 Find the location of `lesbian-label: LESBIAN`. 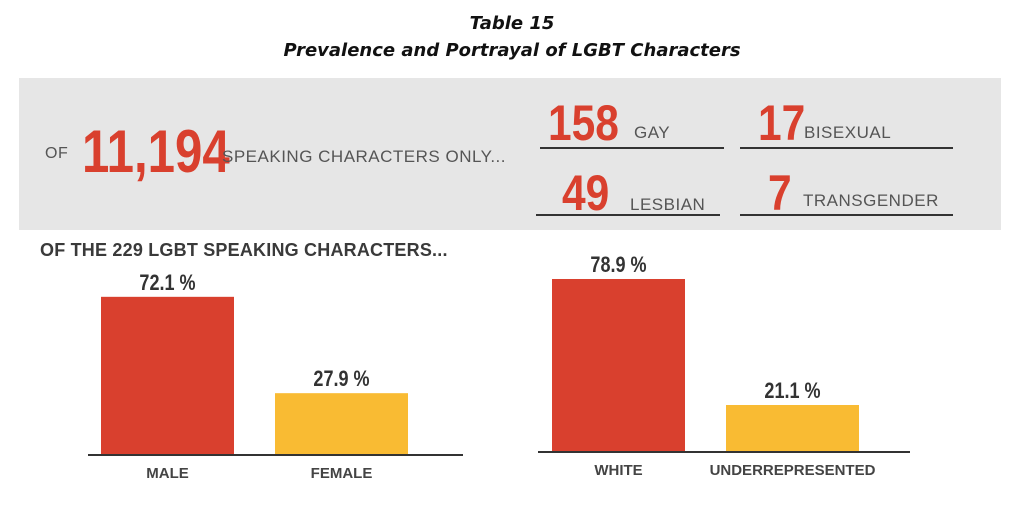

lesbian-label: LESBIAN is located at coordinates (668, 204).